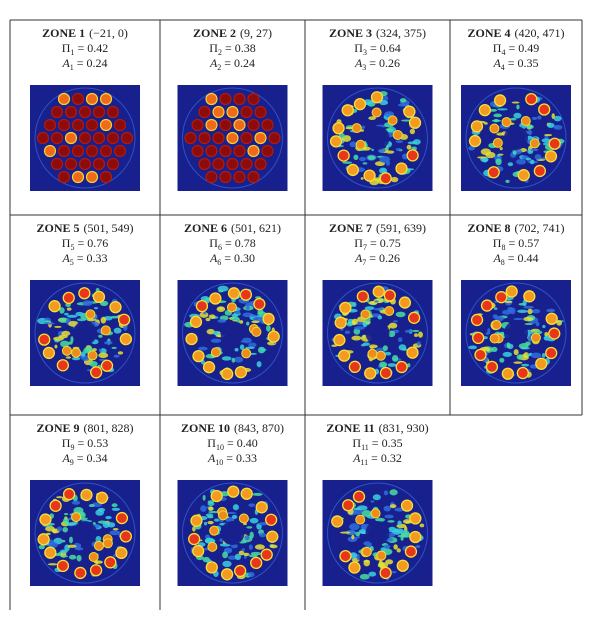 This screenshot has width=589, height=621. I want to click on a-line: A11 = 0.32, so click(377, 459).